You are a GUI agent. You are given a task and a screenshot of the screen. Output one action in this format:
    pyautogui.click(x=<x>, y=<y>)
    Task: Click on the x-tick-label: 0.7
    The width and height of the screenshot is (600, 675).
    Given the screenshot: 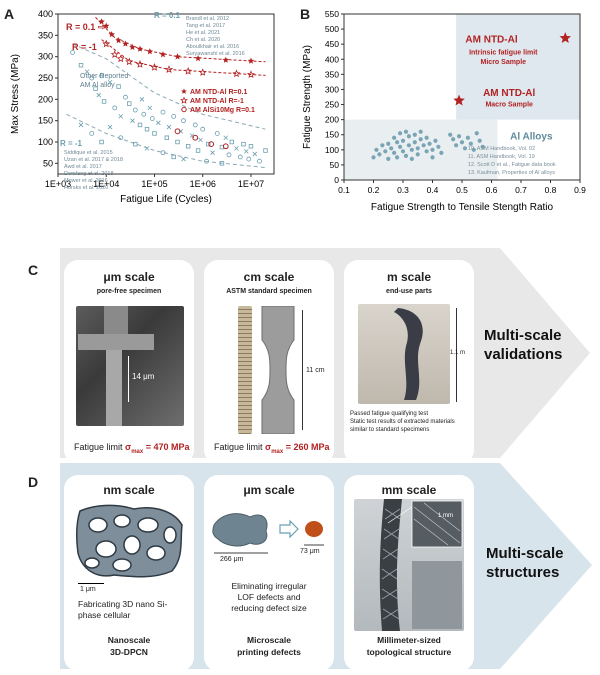 What is the action you would take?
    pyautogui.click(x=521, y=190)
    